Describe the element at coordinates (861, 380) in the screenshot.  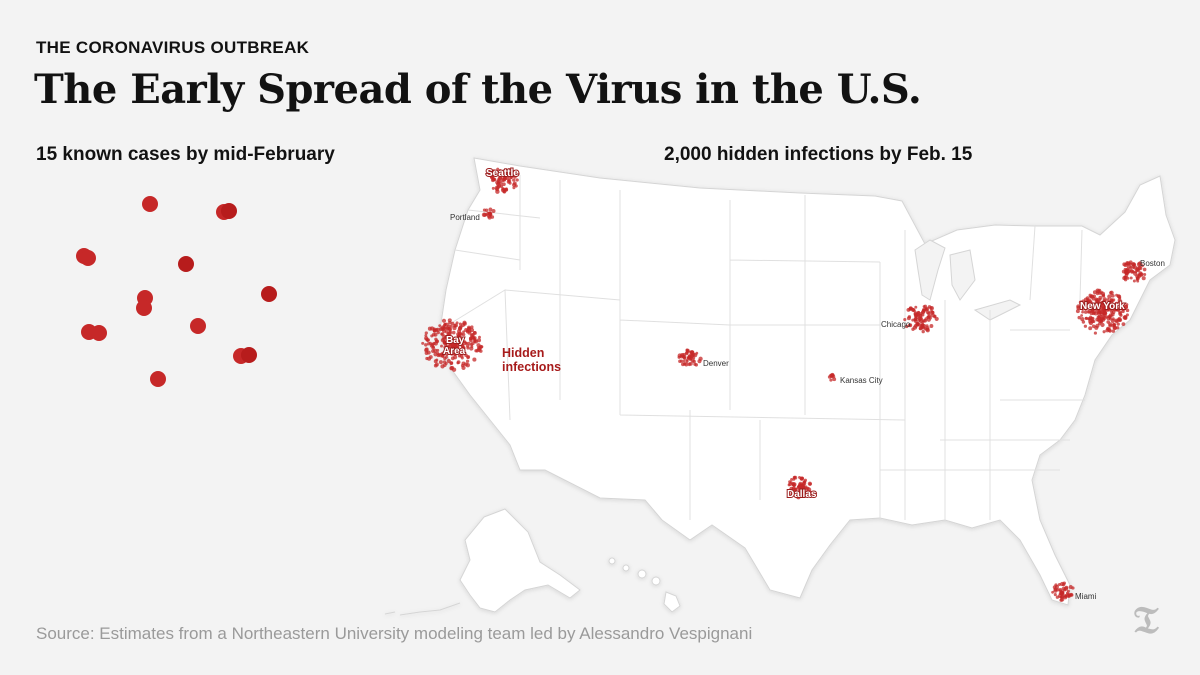
I see `label-kansas-city: Kansas City` at that location.